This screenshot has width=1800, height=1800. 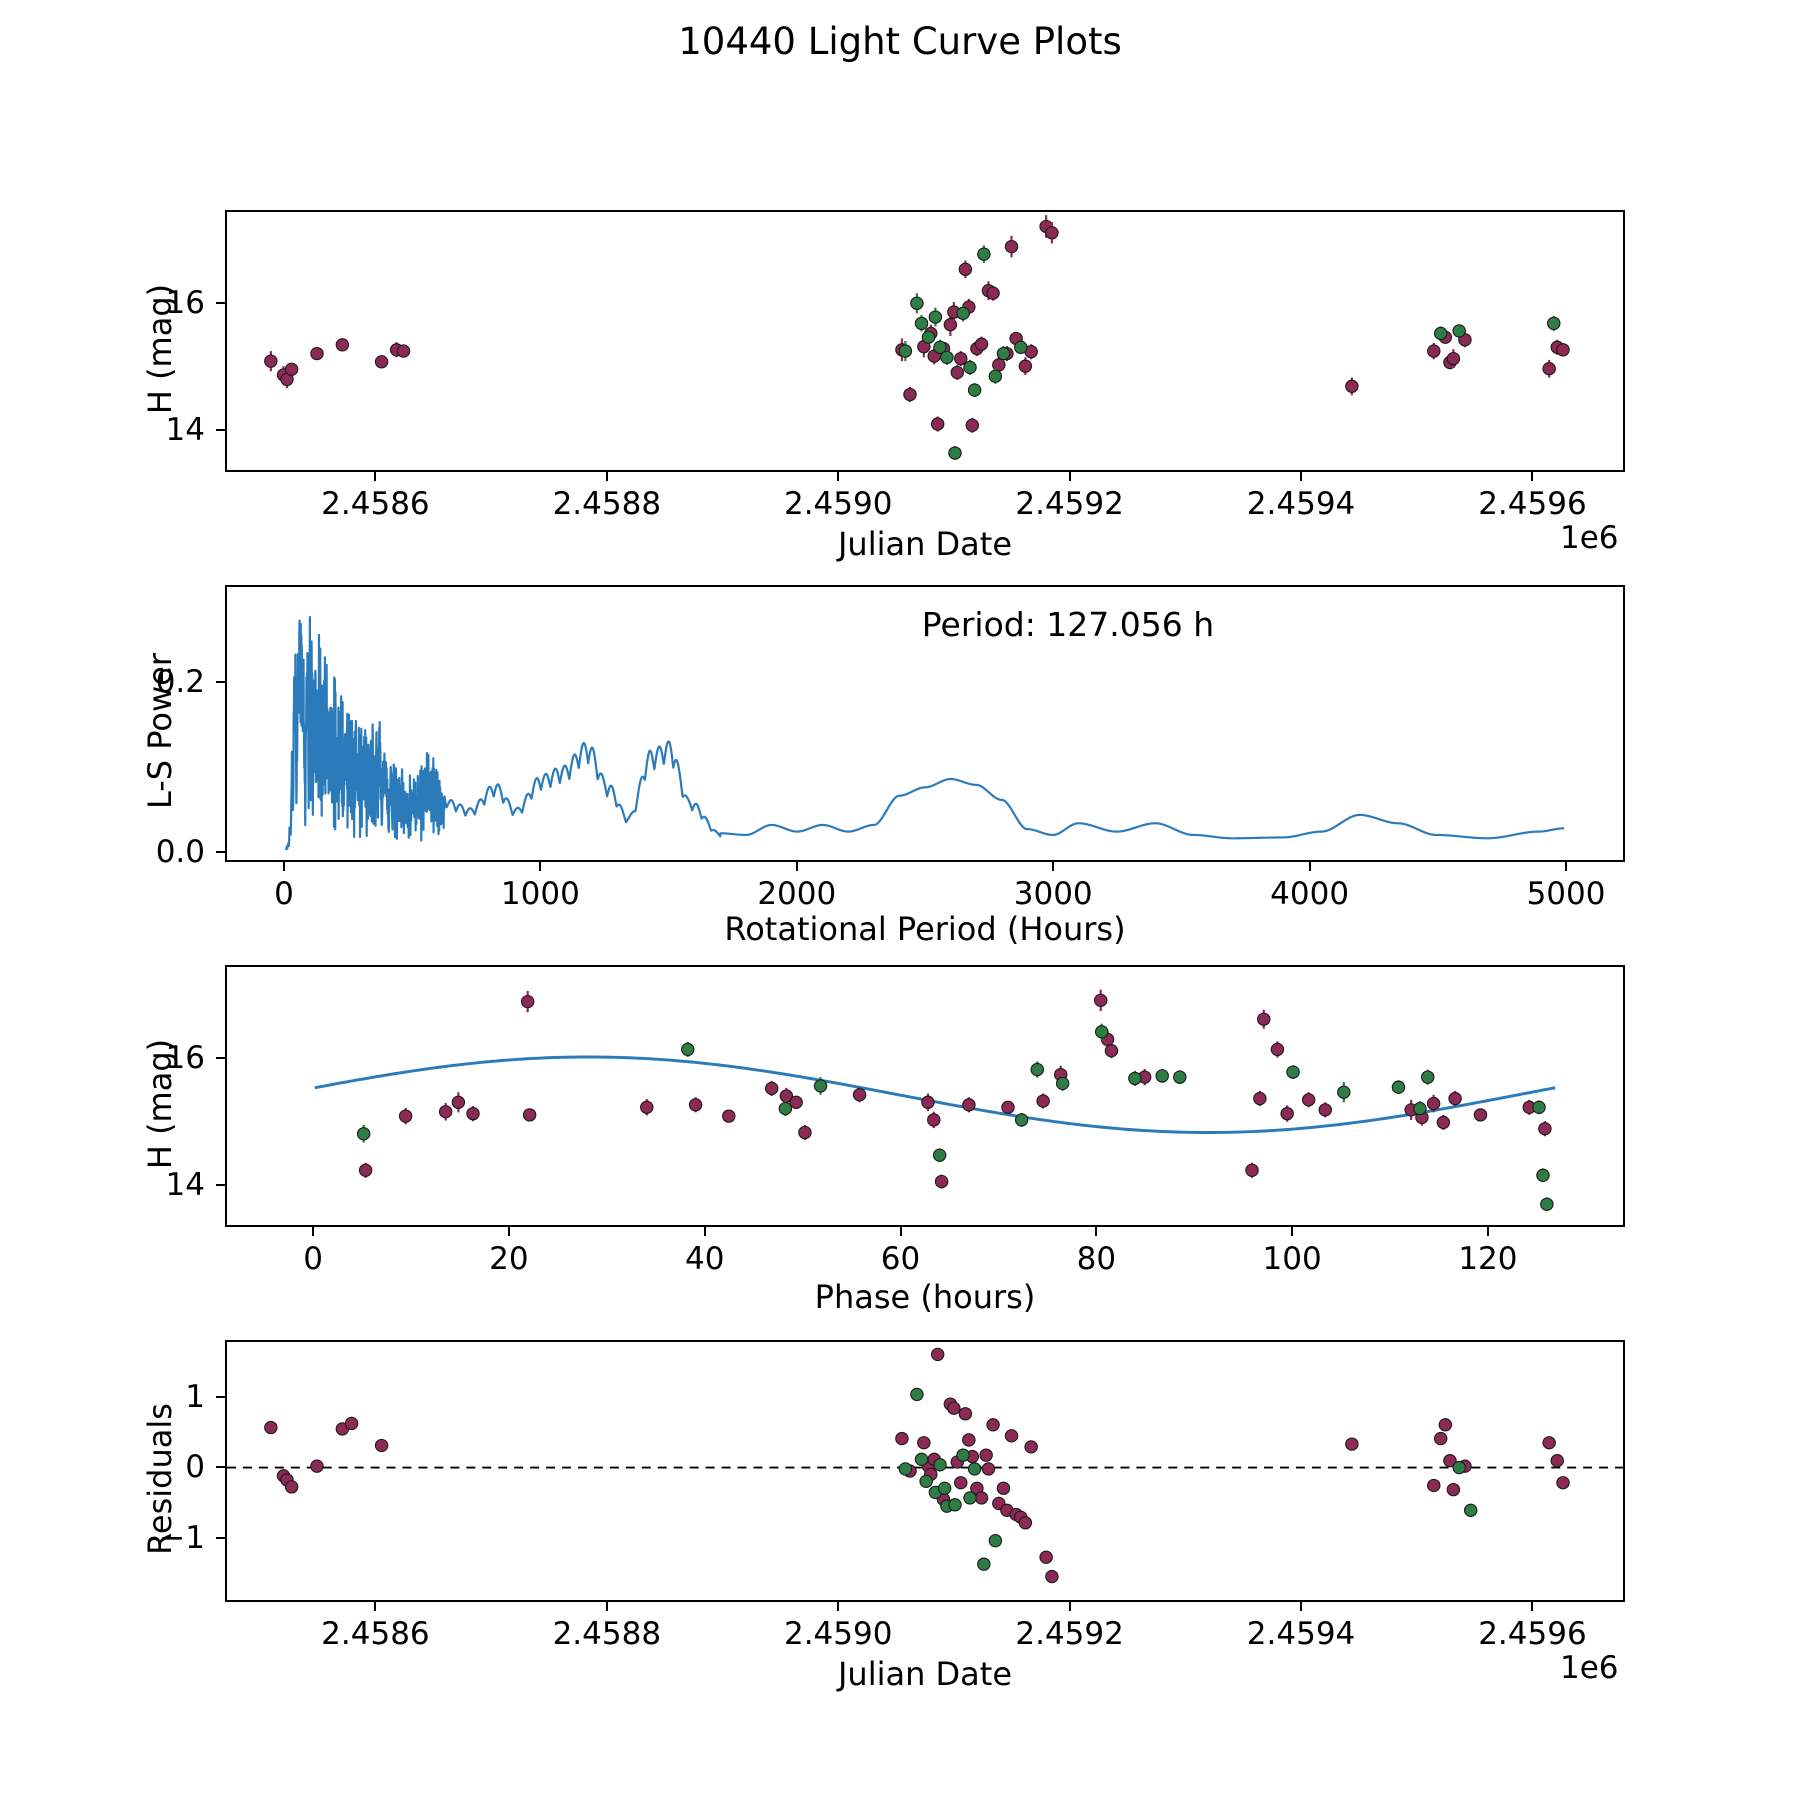 I want to click on phasefold-plot-area, so click(x=935, y=1100).